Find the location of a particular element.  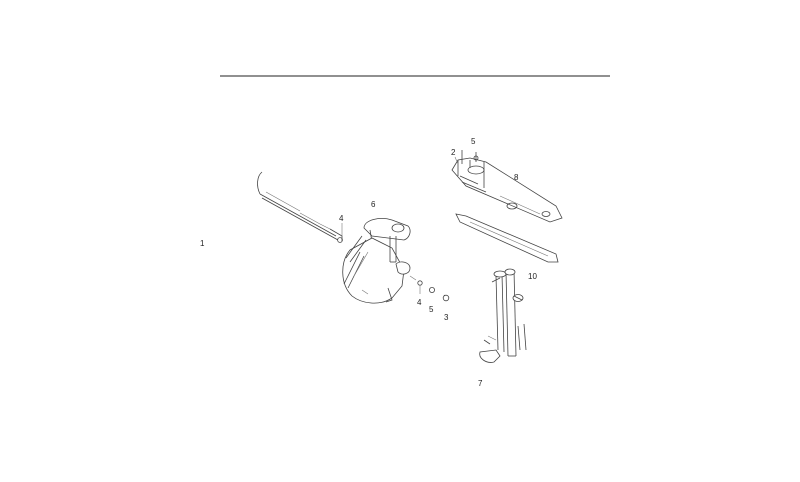

pulley-bracket is located at coordinates (376, 261).